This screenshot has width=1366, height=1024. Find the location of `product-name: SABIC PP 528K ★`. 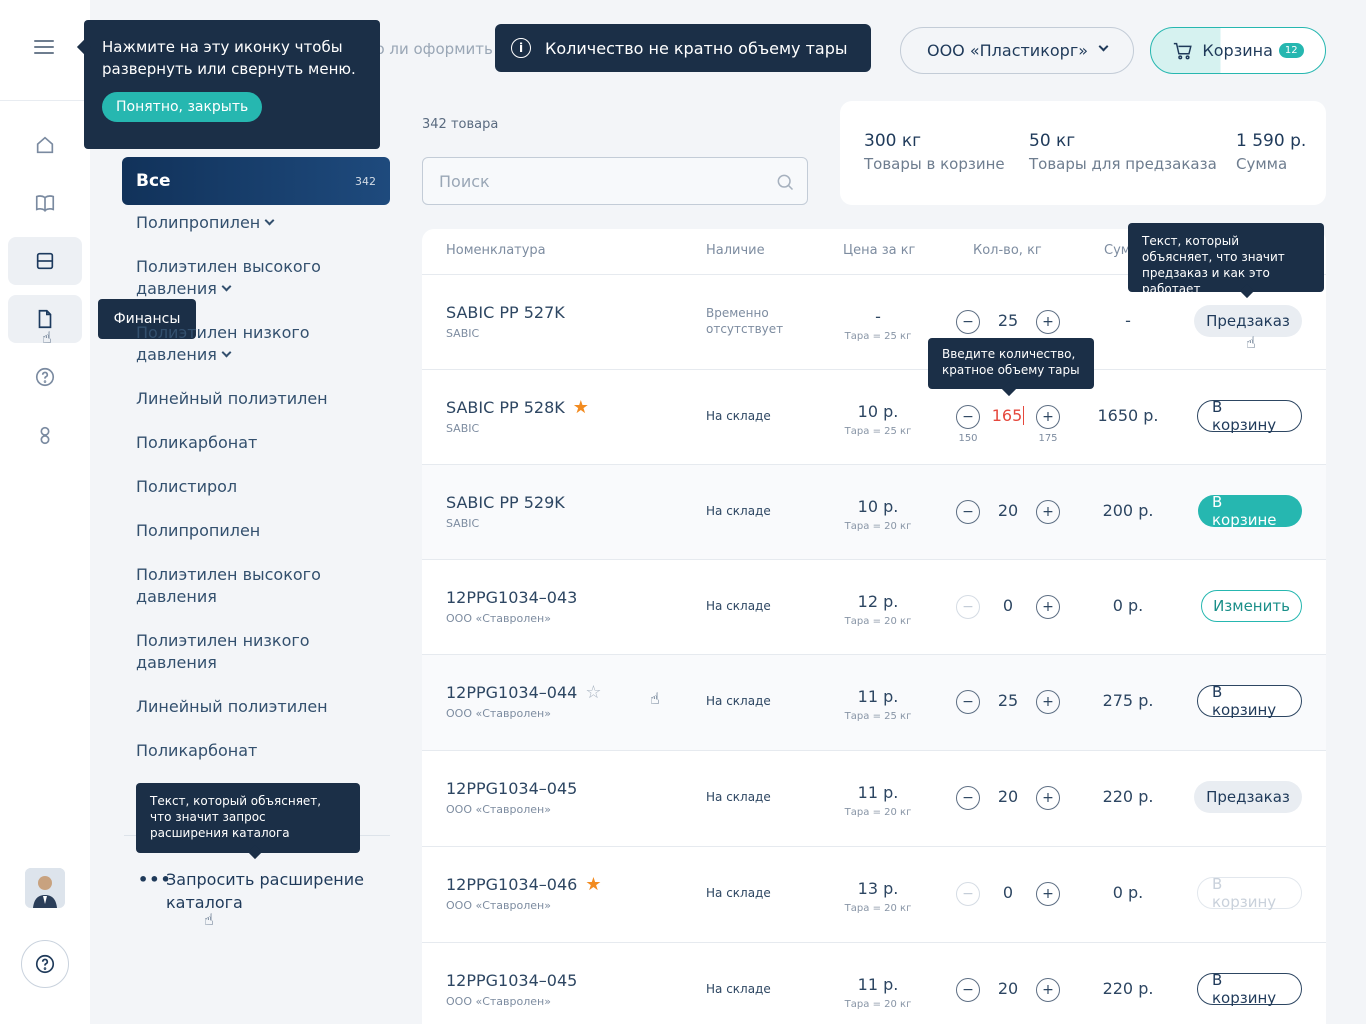

product-name: SABIC PP 528K ★ is located at coordinates (517, 407).